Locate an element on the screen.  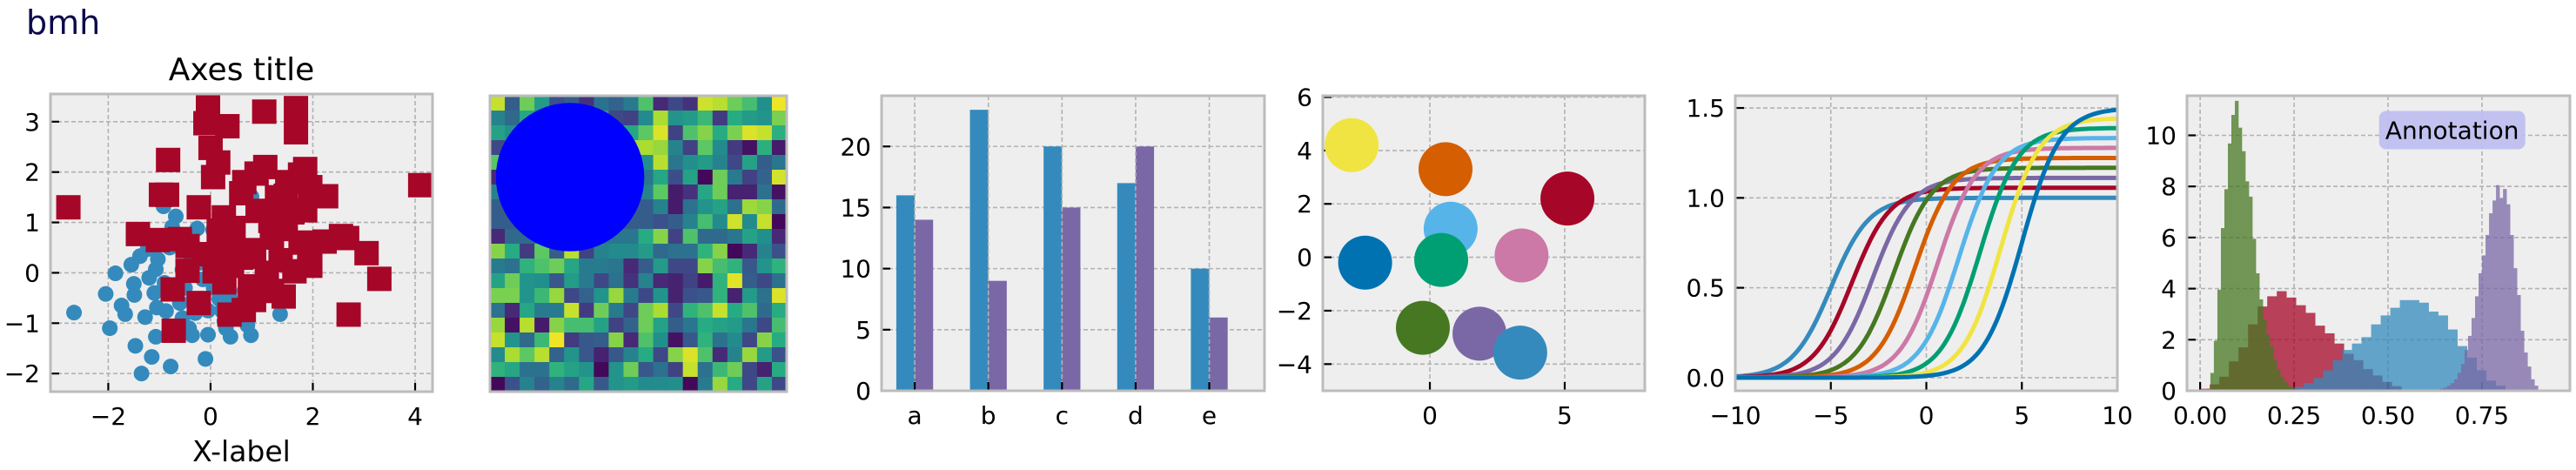
histograms-xtick-label: 0.00 is located at coordinates (2200, 415).